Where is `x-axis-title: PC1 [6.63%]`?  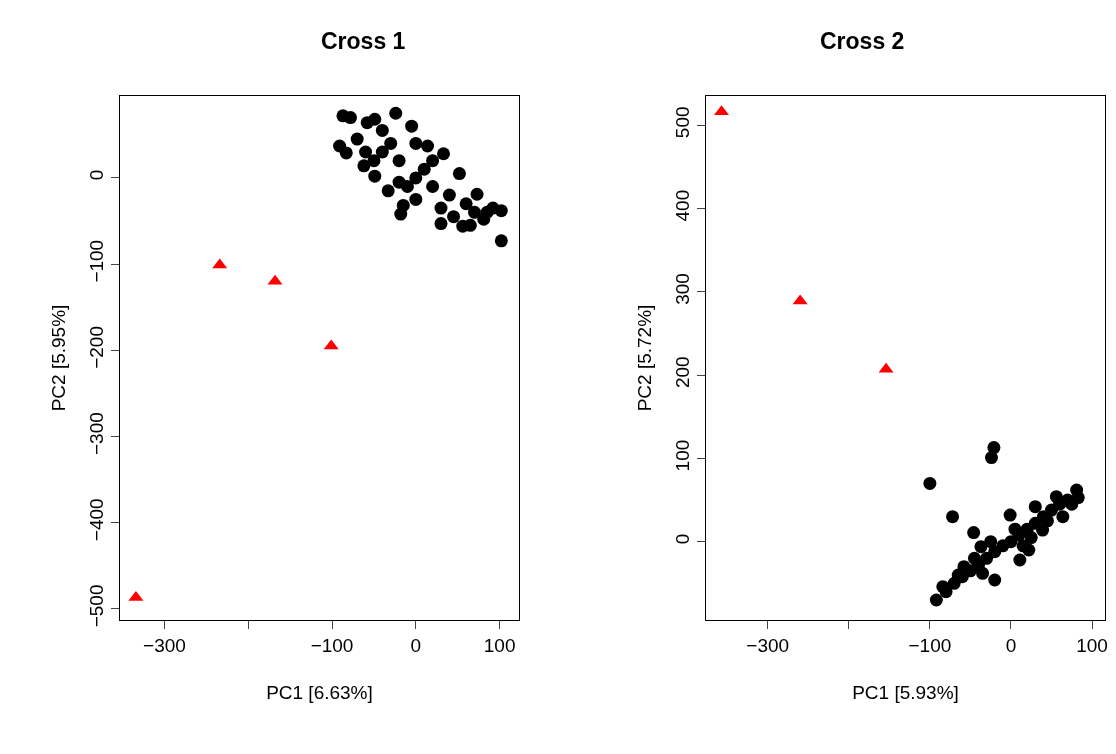 x-axis-title: PC1 [6.63%] is located at coordinates (319, 692).